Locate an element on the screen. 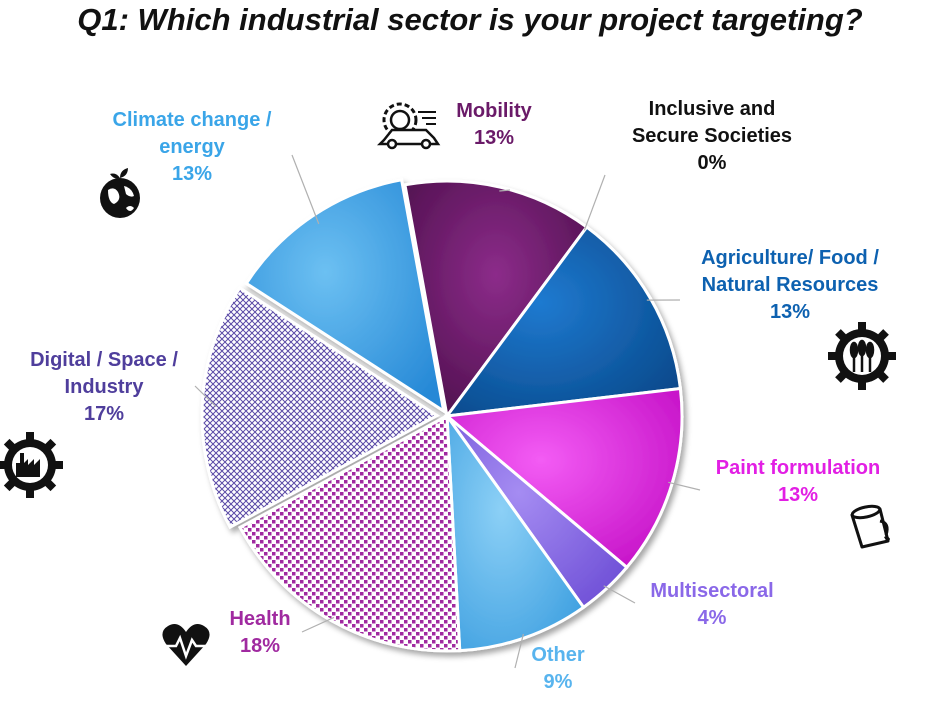 This screenshot has width=940, height=704. leader-paint-formulation is located at coordinates (684, 486).